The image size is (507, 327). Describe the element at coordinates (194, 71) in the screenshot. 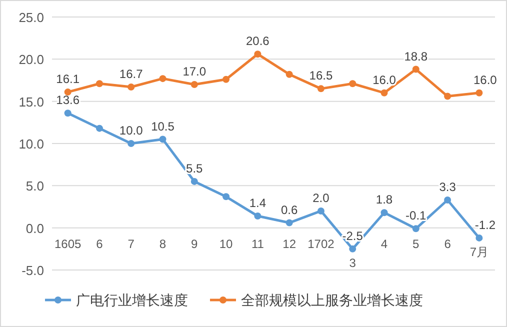

I see `data-label: 17.0` at that location.